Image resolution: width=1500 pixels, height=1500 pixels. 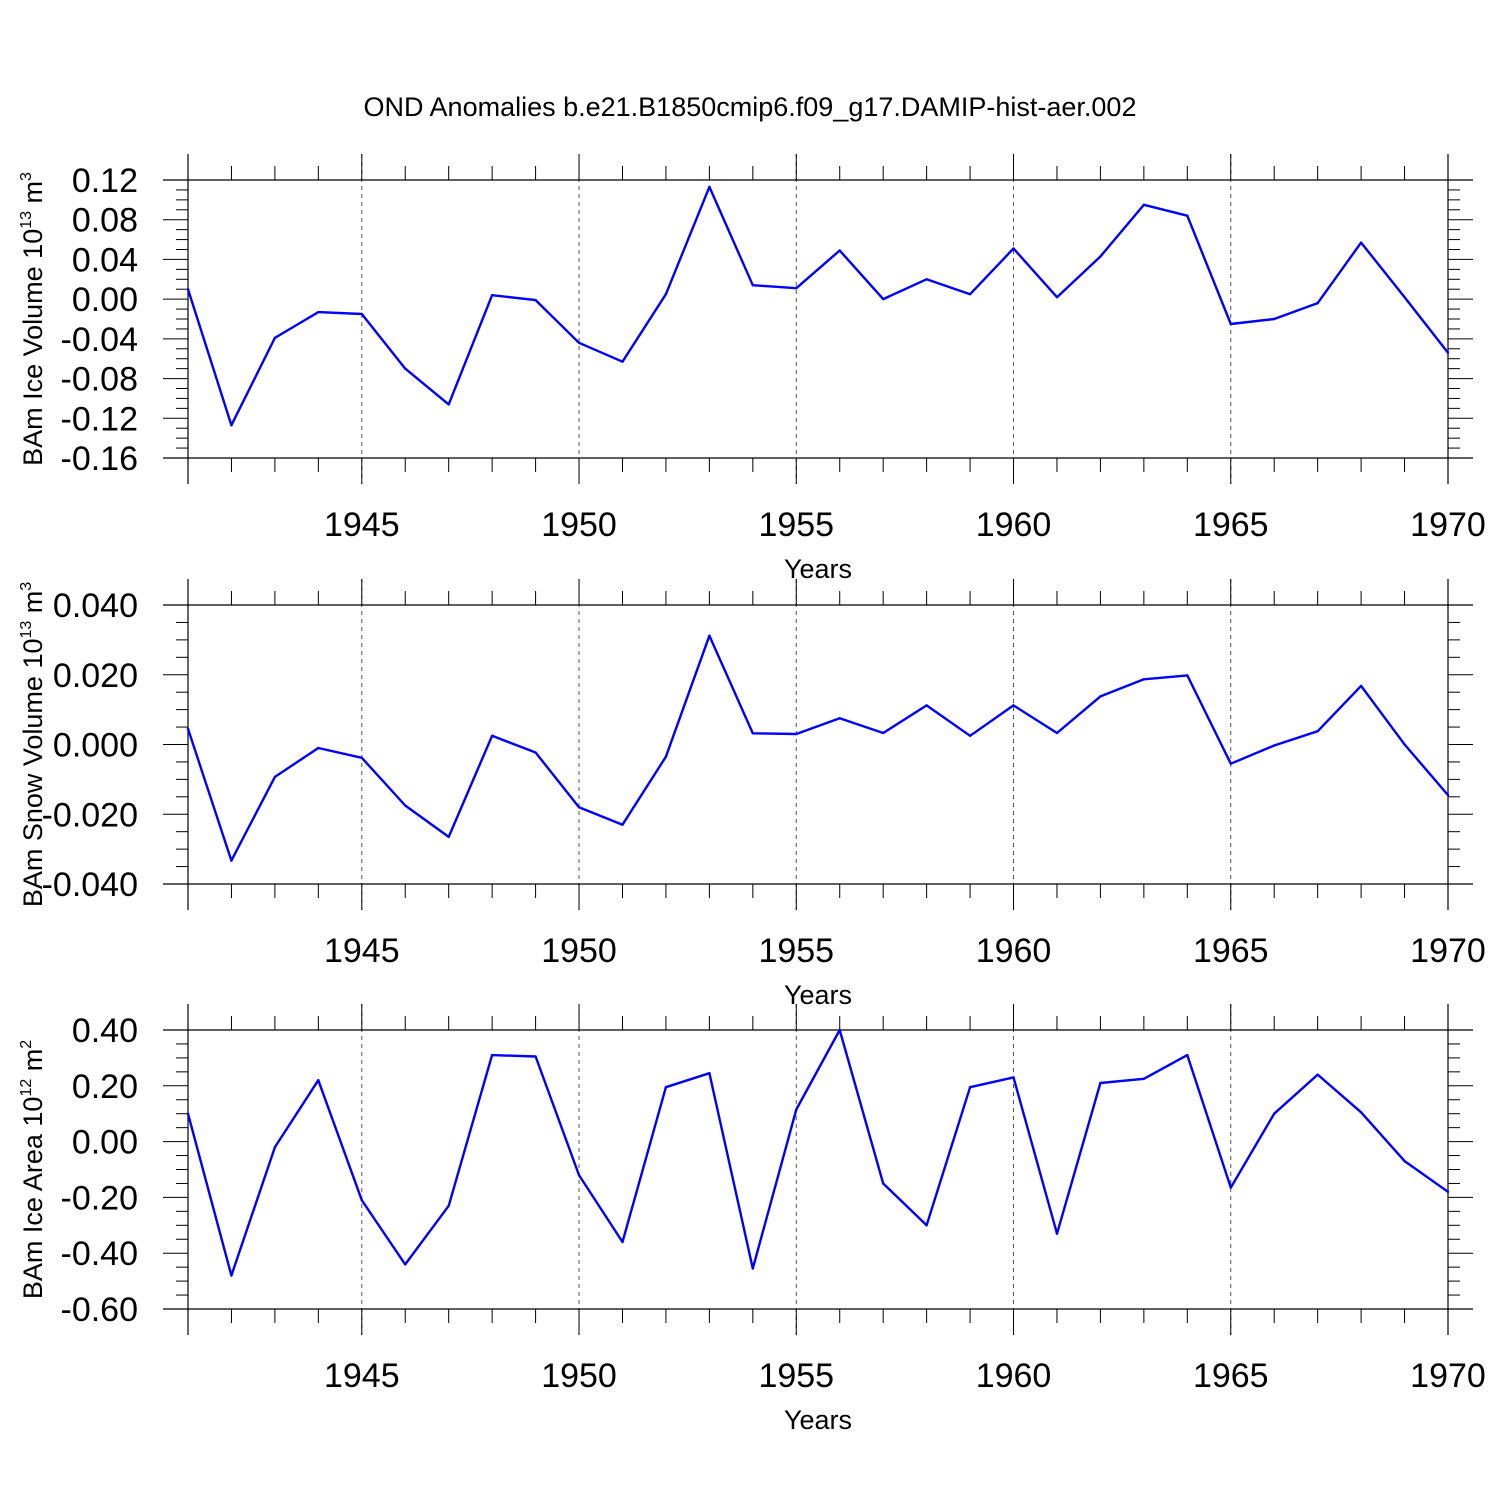 What do you see at coordinates (105, 181) in the screenshot?
I see `y-tick-label: 0.12` at bounding box center [105, 181].